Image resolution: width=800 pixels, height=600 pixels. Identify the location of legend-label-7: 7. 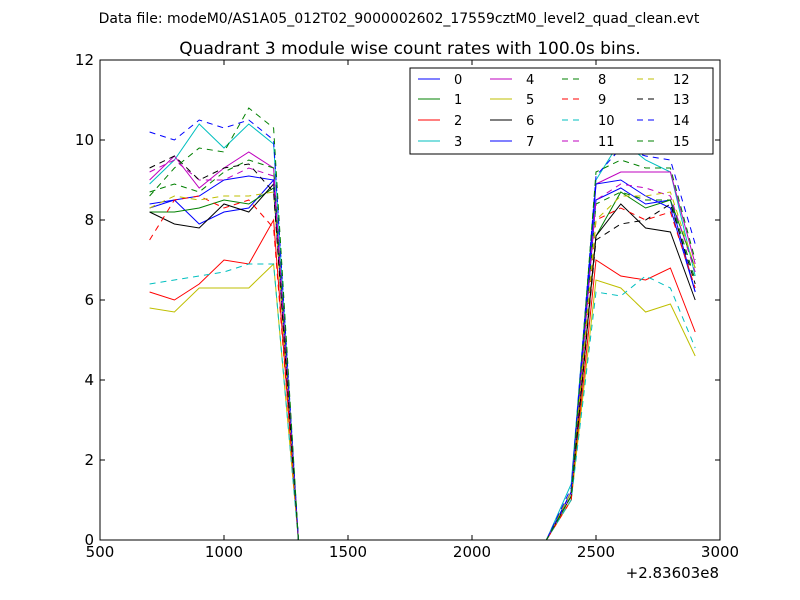
(530, 142).